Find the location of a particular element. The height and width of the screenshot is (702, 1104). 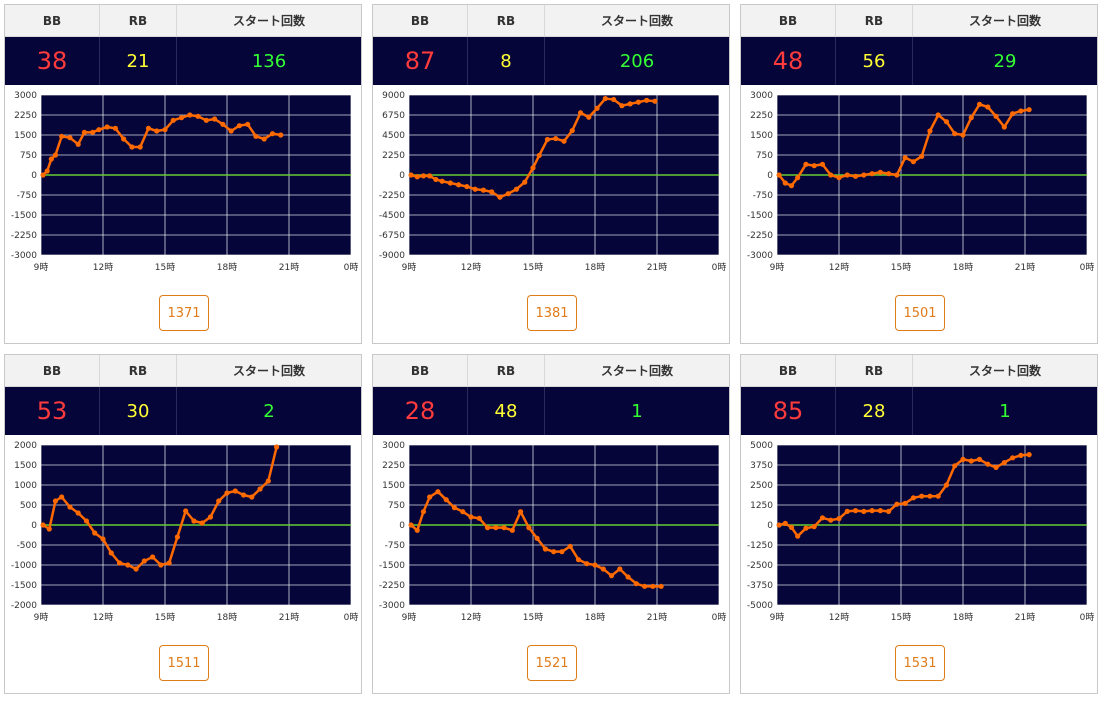

y-tick-label: 1500 is located at coordinates (25, 136).